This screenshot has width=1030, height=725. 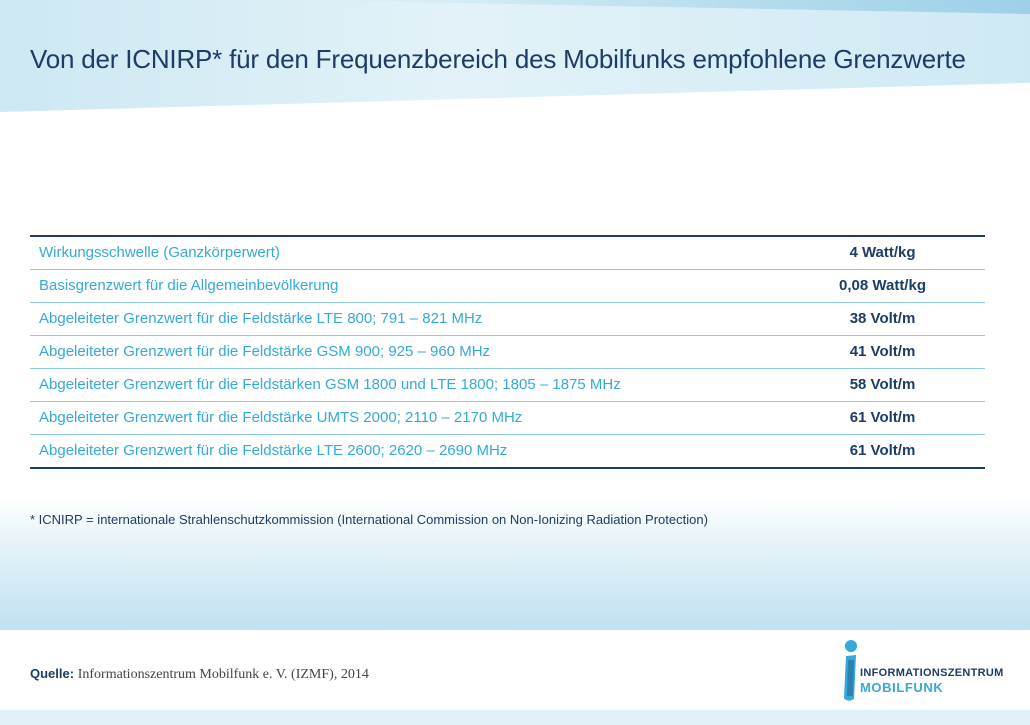 I want to click on person-i-logo-icon, so click(x=850, y=670).